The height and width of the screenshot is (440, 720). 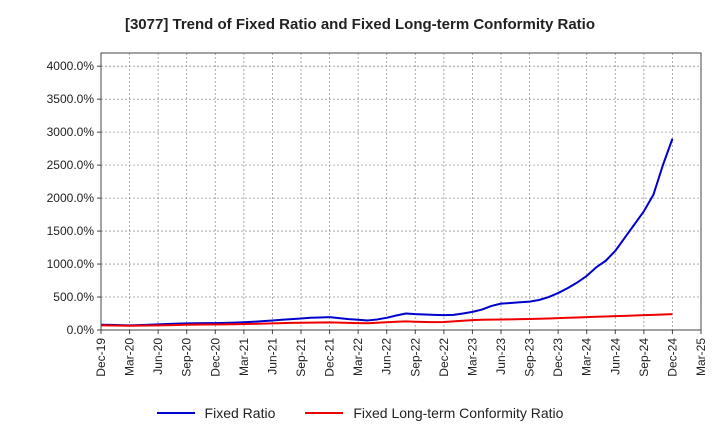 What do you see at coordinates (71, 264) in the screenshot?
I see `y-tick-label: 1000.0%` at bounding box center [71, 264].